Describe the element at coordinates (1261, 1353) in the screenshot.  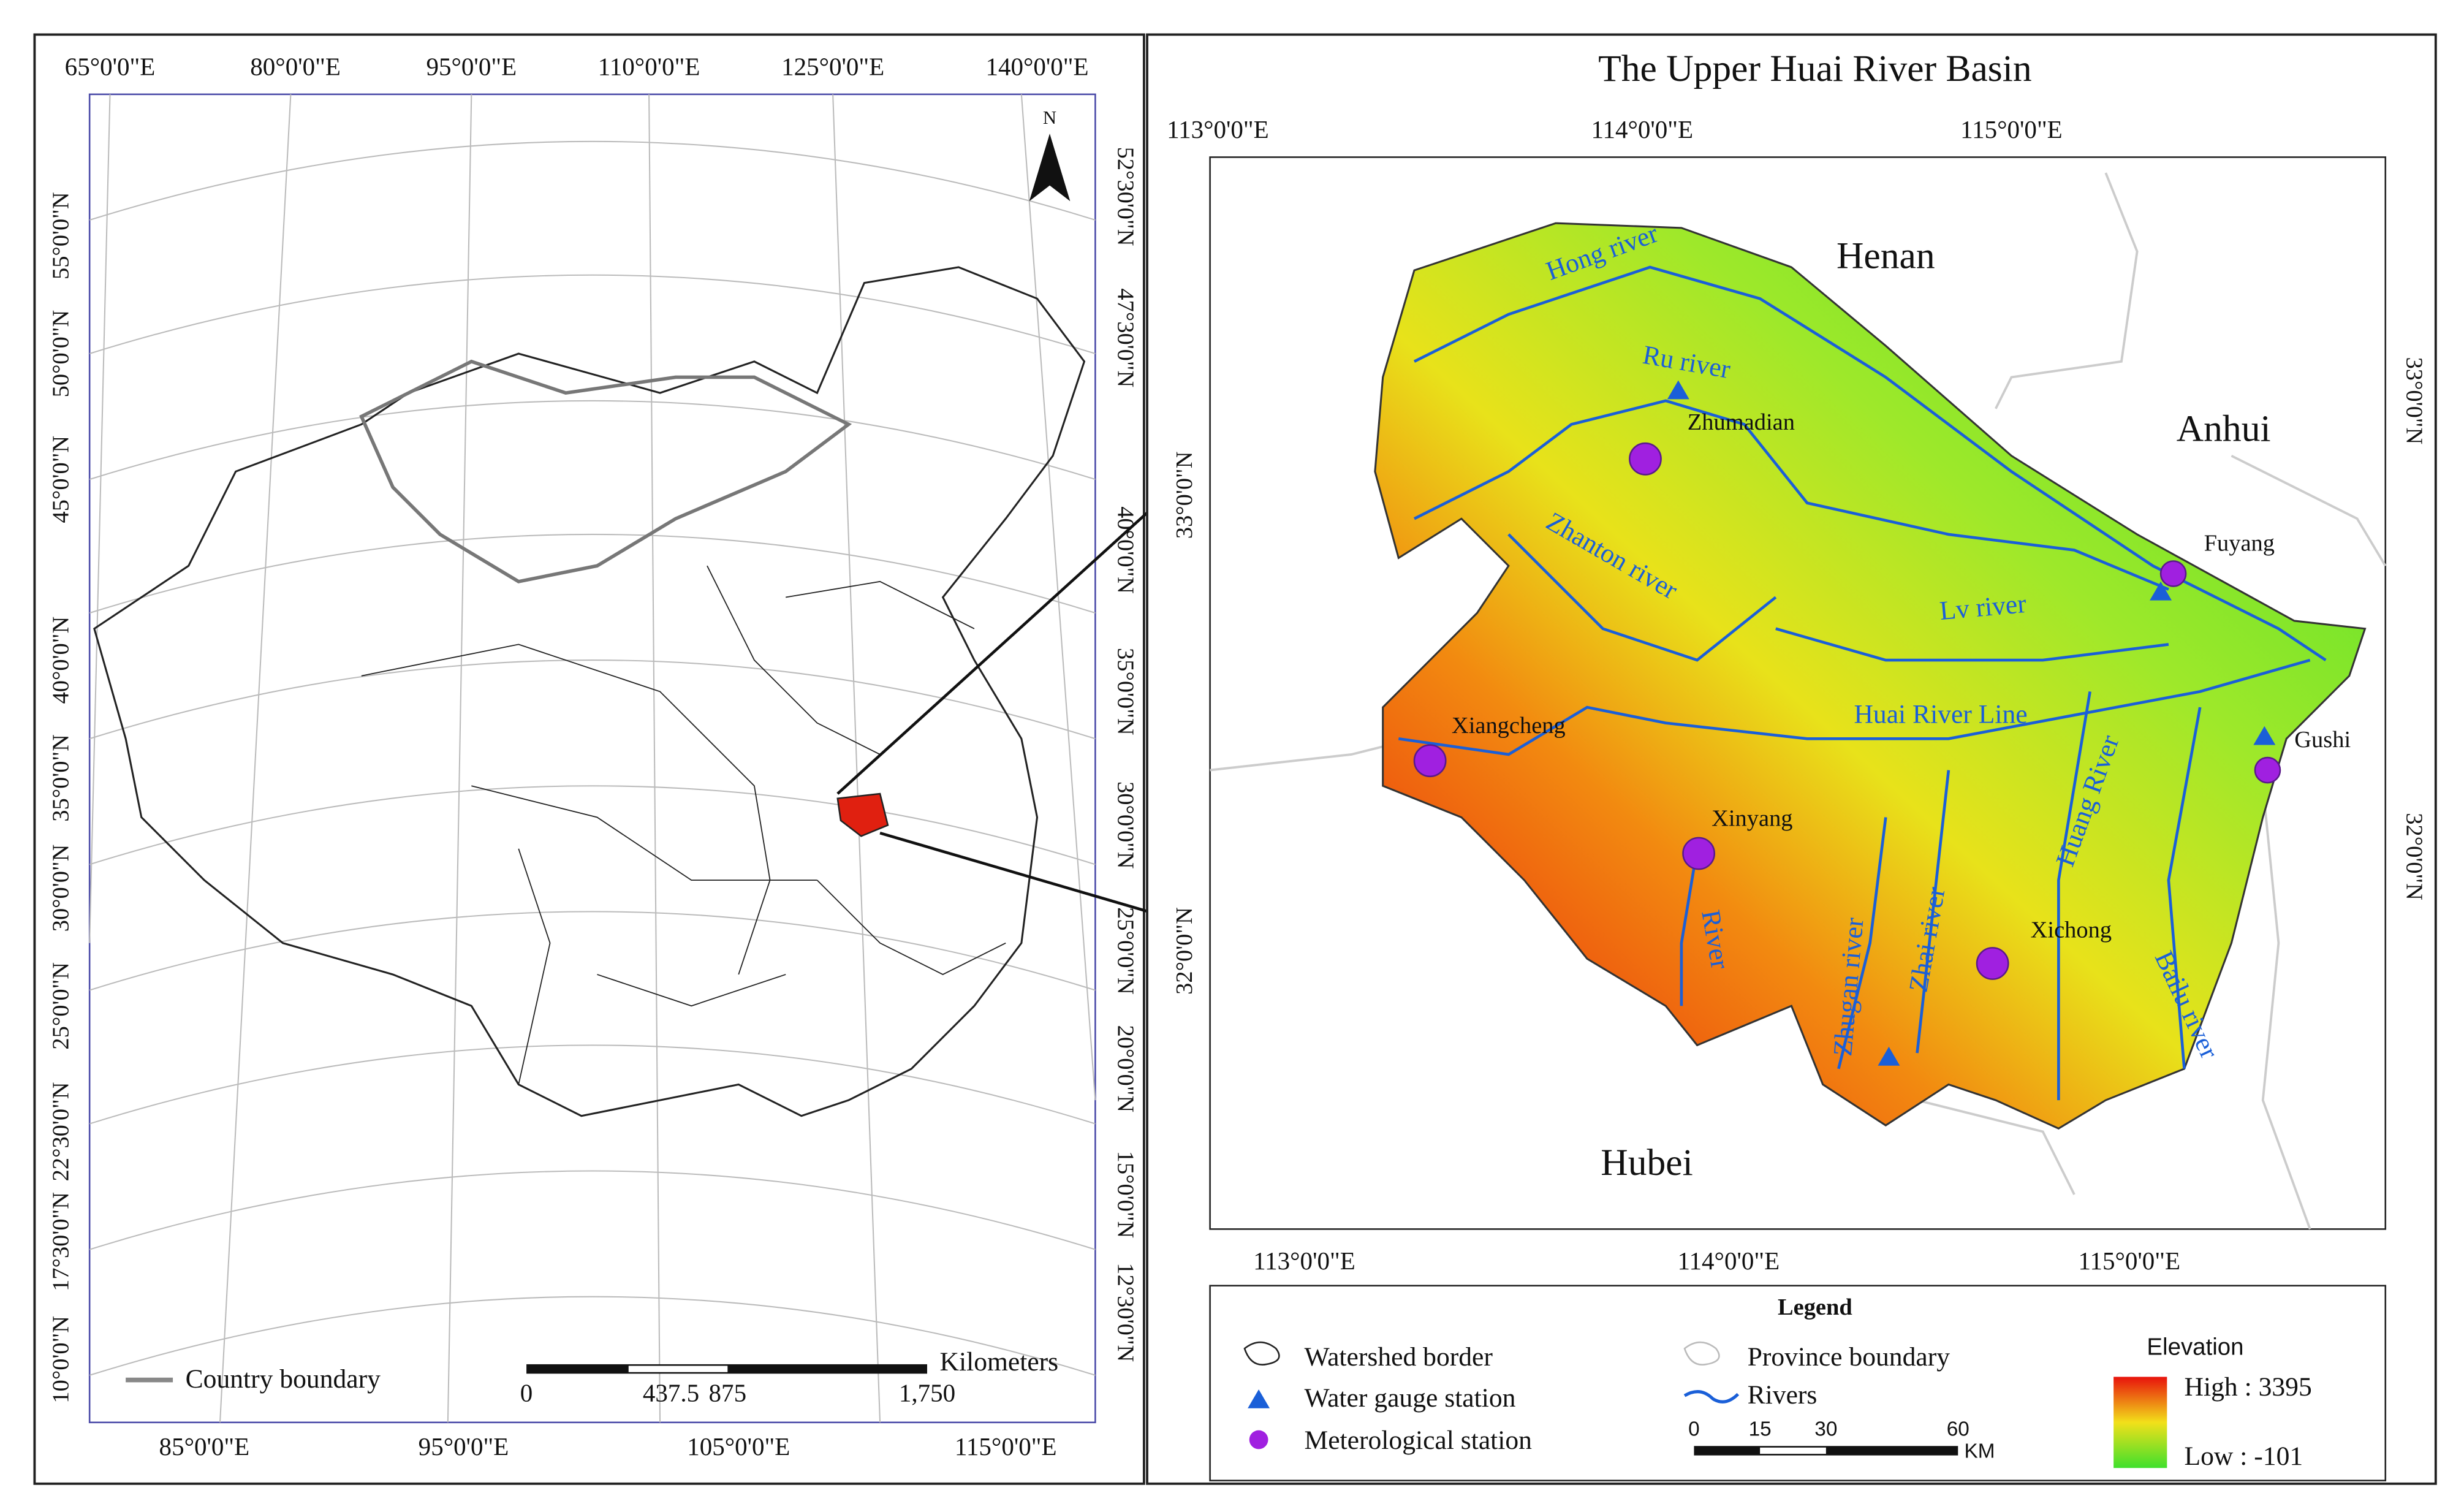
I see `legend-watershed` at that location.